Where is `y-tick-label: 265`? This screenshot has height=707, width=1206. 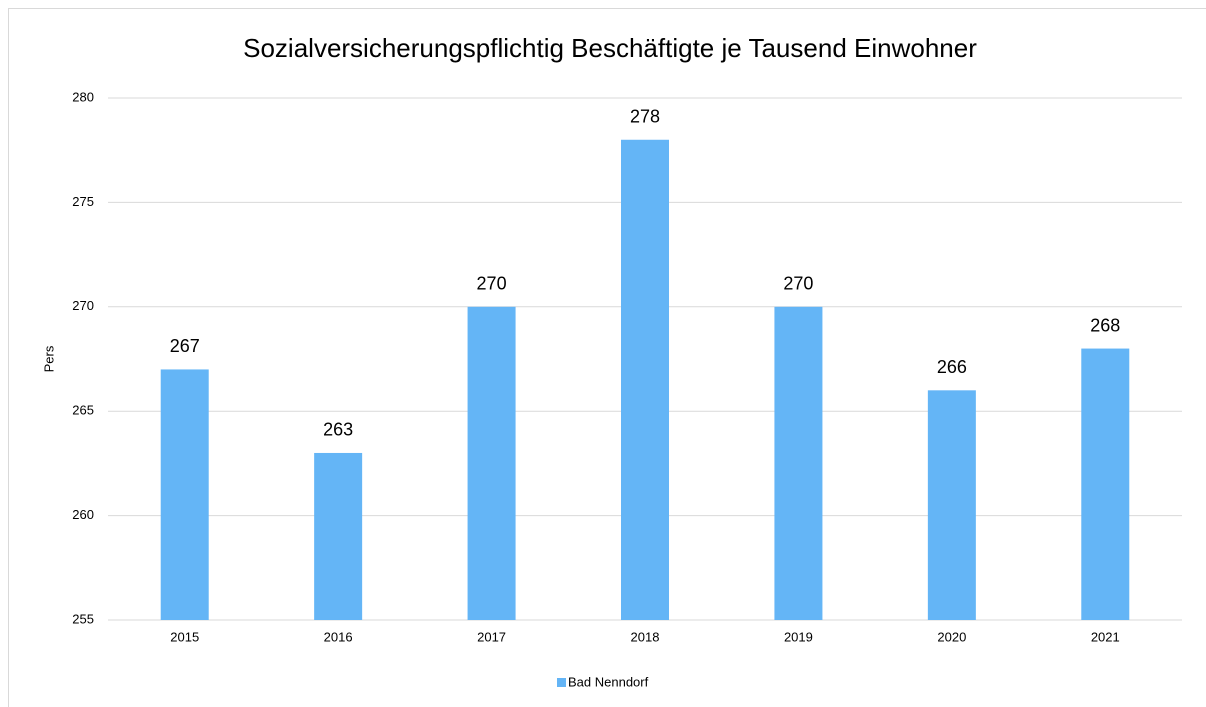 y-tick-label: 265 is located at coordinates (83, 410).